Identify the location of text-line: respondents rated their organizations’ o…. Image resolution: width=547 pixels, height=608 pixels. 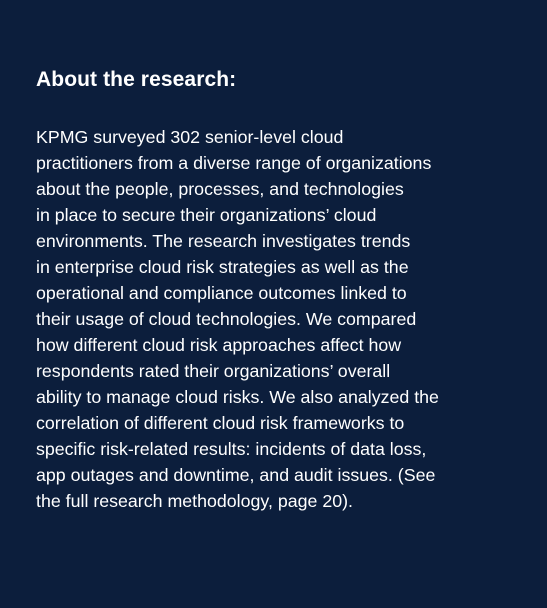
(213, 371).